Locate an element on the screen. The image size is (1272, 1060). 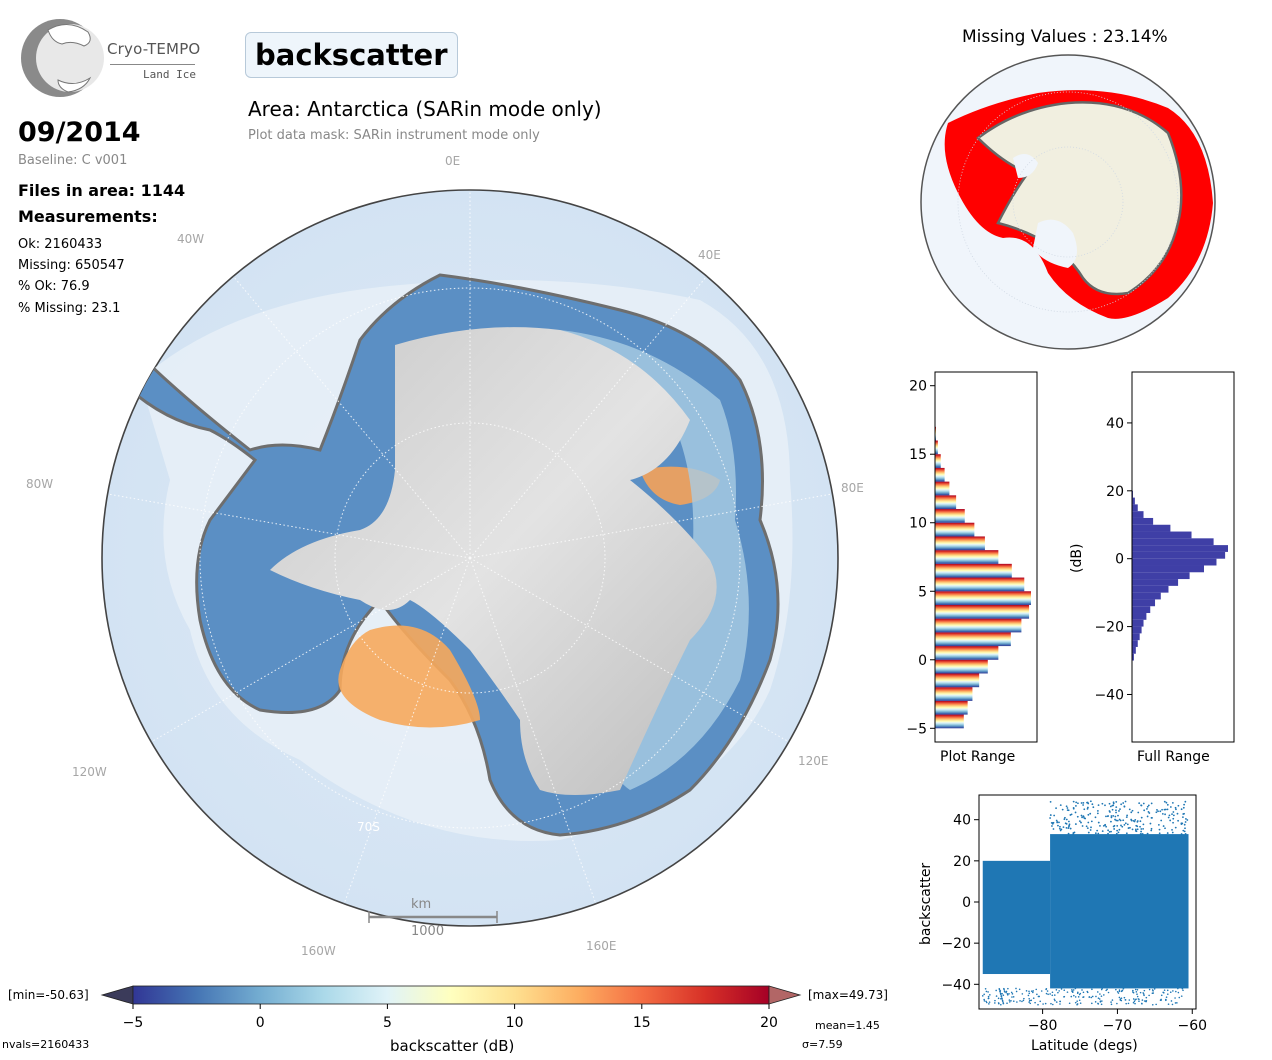
logo-divider is located at coordinates (152, 64).